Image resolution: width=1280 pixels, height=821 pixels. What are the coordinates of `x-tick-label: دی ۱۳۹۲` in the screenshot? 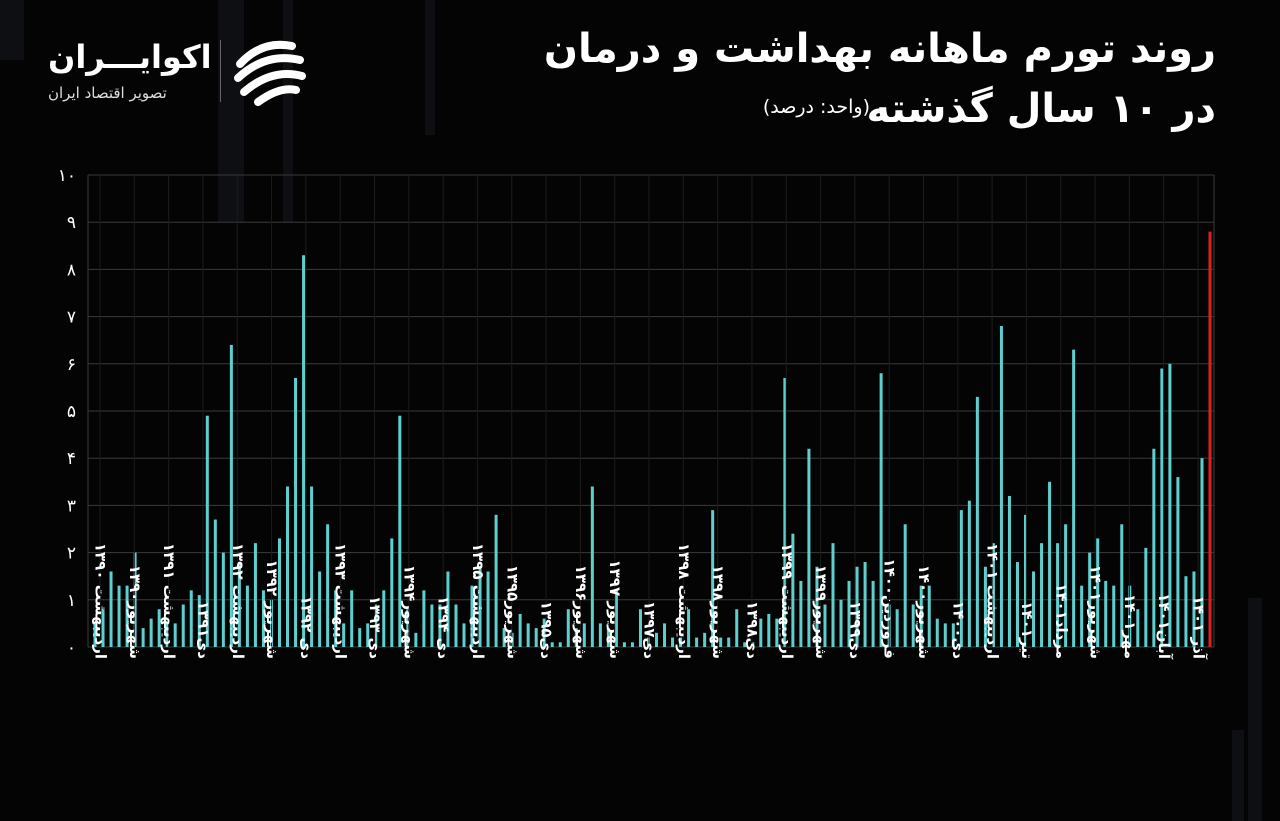 It's located at (306, 628).